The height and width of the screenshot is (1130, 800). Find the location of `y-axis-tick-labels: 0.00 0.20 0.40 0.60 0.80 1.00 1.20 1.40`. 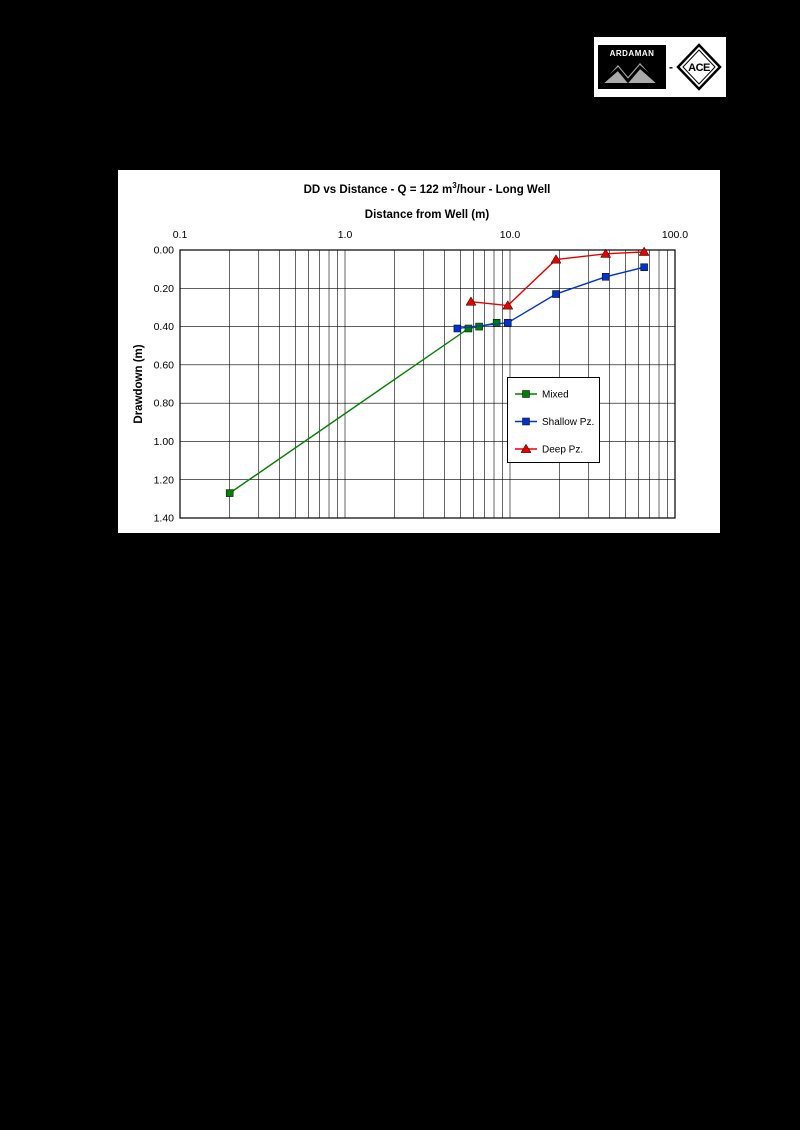

y-axis-tick-labels: 0.00 0.20 0.40 0.60 0.80 1.00 1.20 1.40 is located at coordinates (164, 385).